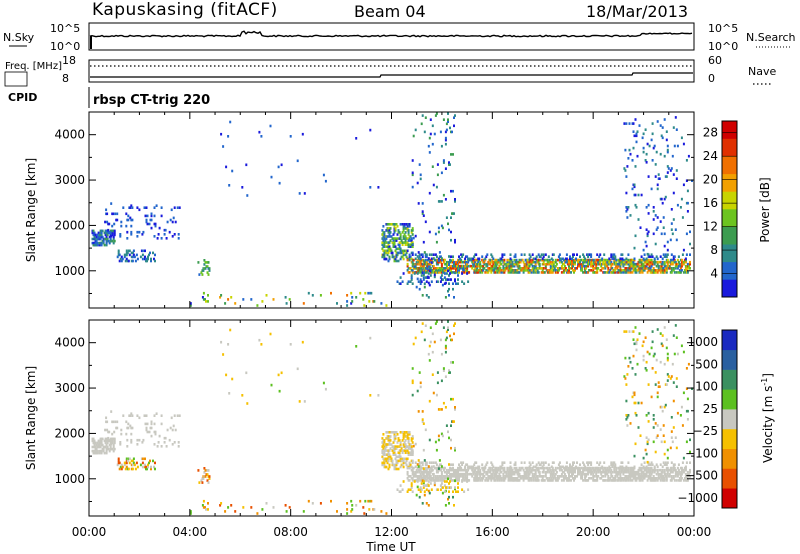  Describe the element at coordinates (729, 419) in the screenshot. I see `velocity-colorbar-frame` at that location.